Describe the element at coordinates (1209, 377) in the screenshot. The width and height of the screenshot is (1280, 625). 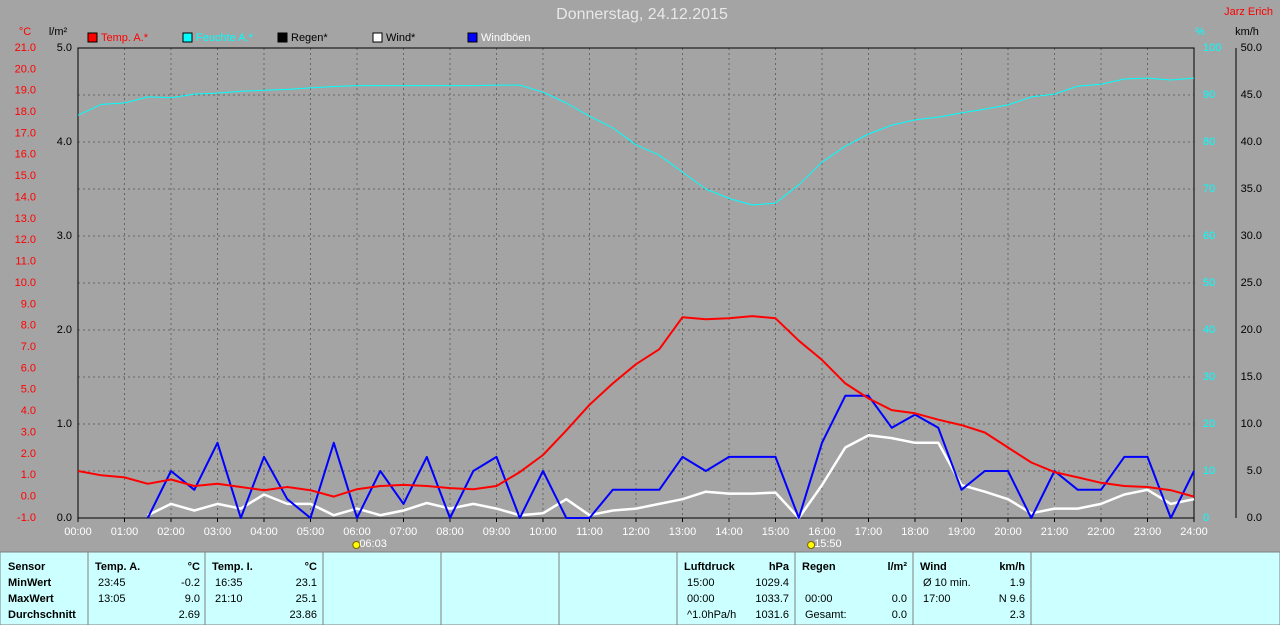
I see `y-tick-label: 30` at that location.